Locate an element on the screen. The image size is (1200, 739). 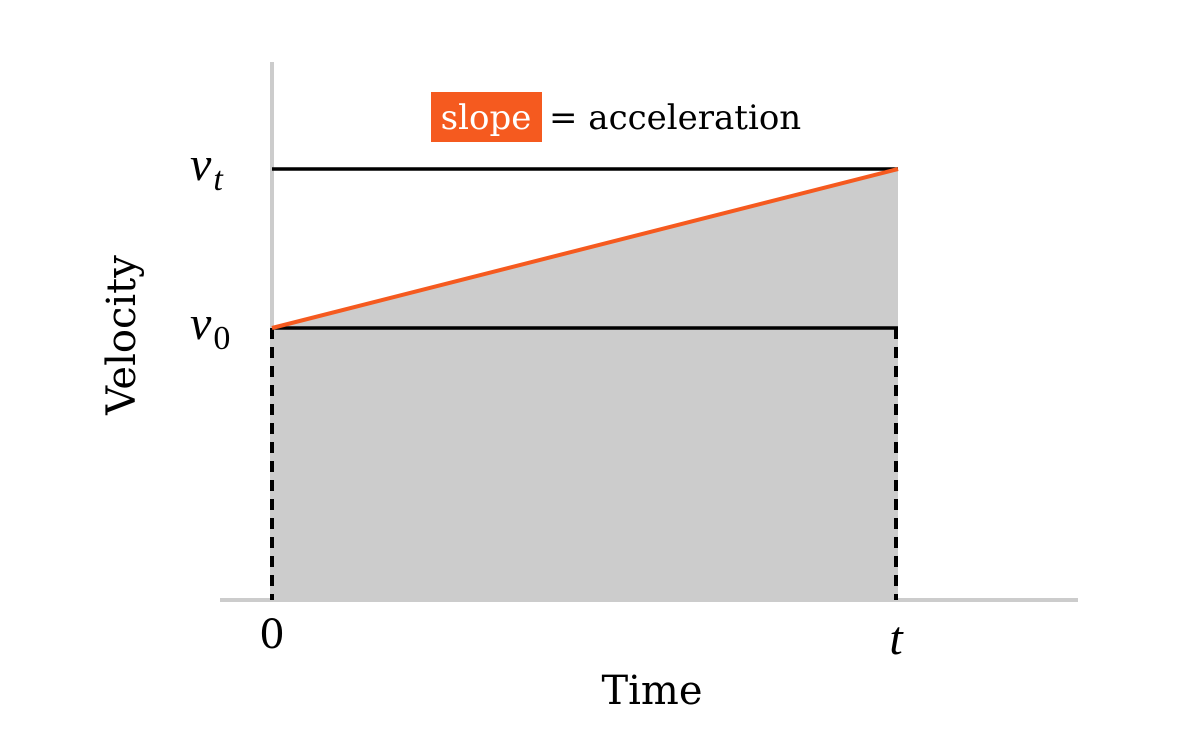
x-t-label: t is located at coordinates (896, 638).